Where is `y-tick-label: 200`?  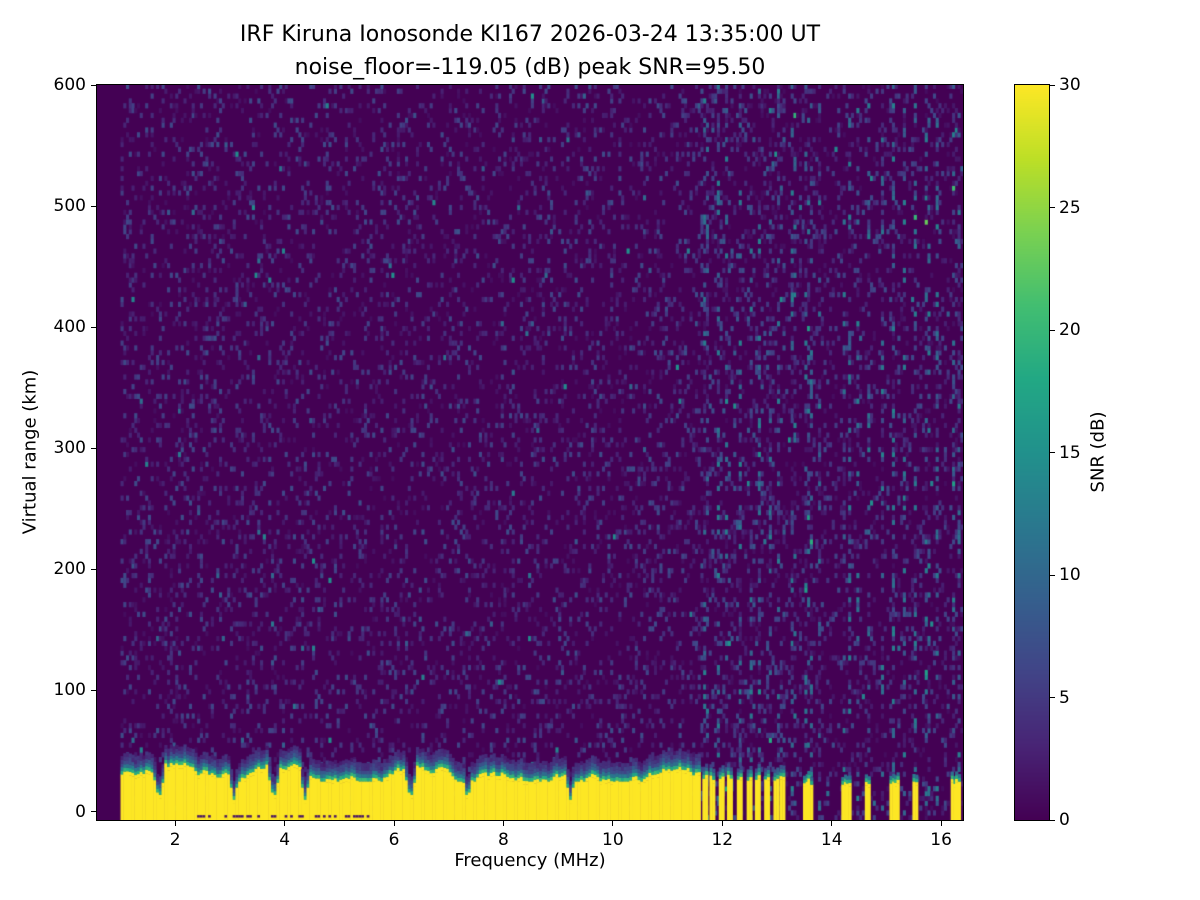 y-tick-label: 200 is located at coordinates (69, 569).